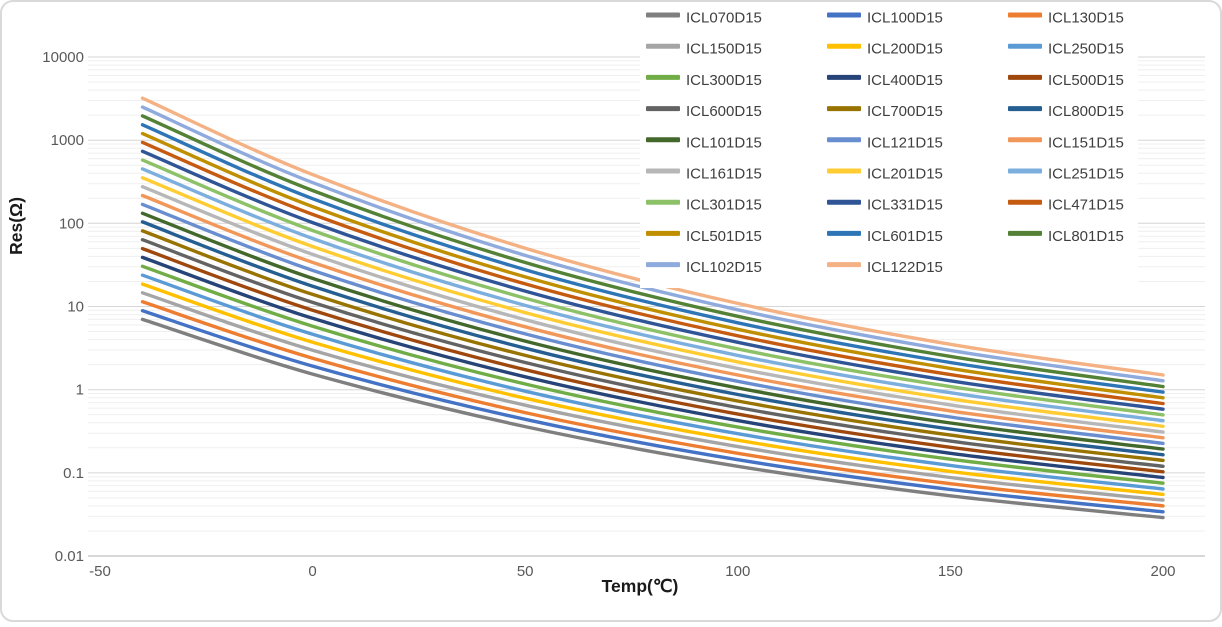  I want to click on legend-label: ICL101D15, so click(724, 142).